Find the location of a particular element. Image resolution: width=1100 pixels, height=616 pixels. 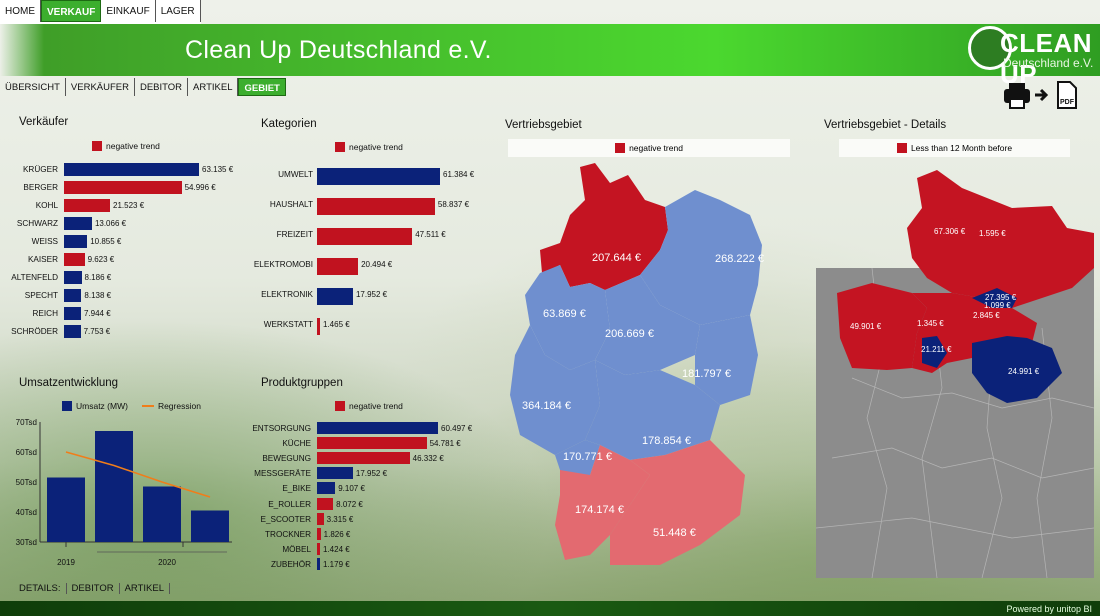

tab-artikel: ARTIKEL is located at coordinates (213, 87).